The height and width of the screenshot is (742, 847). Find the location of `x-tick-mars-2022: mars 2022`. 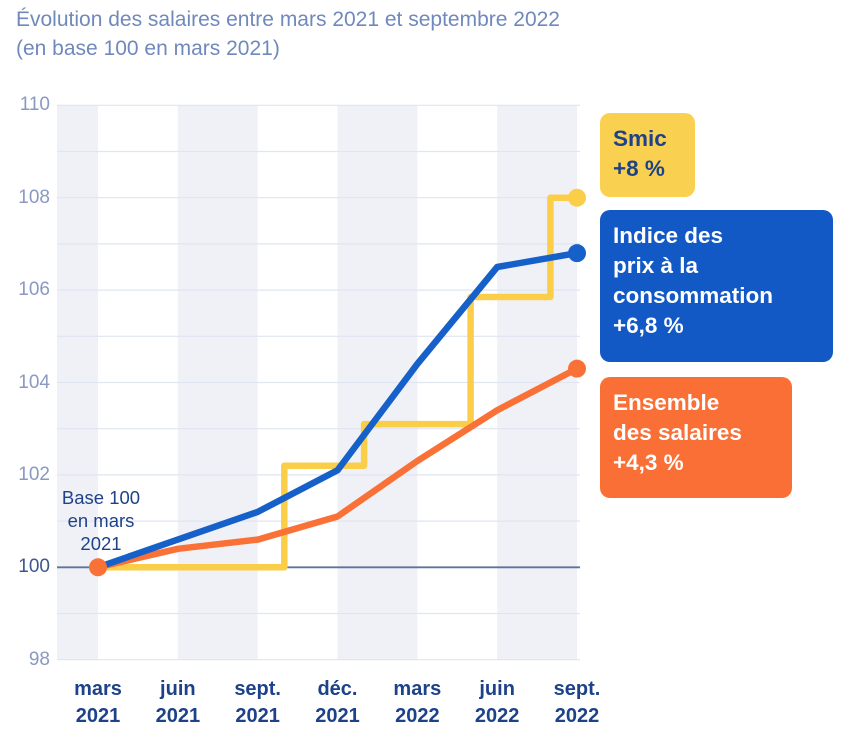

x-tick-mars-2022: mars 2022 is located at coordinates (417, 702).